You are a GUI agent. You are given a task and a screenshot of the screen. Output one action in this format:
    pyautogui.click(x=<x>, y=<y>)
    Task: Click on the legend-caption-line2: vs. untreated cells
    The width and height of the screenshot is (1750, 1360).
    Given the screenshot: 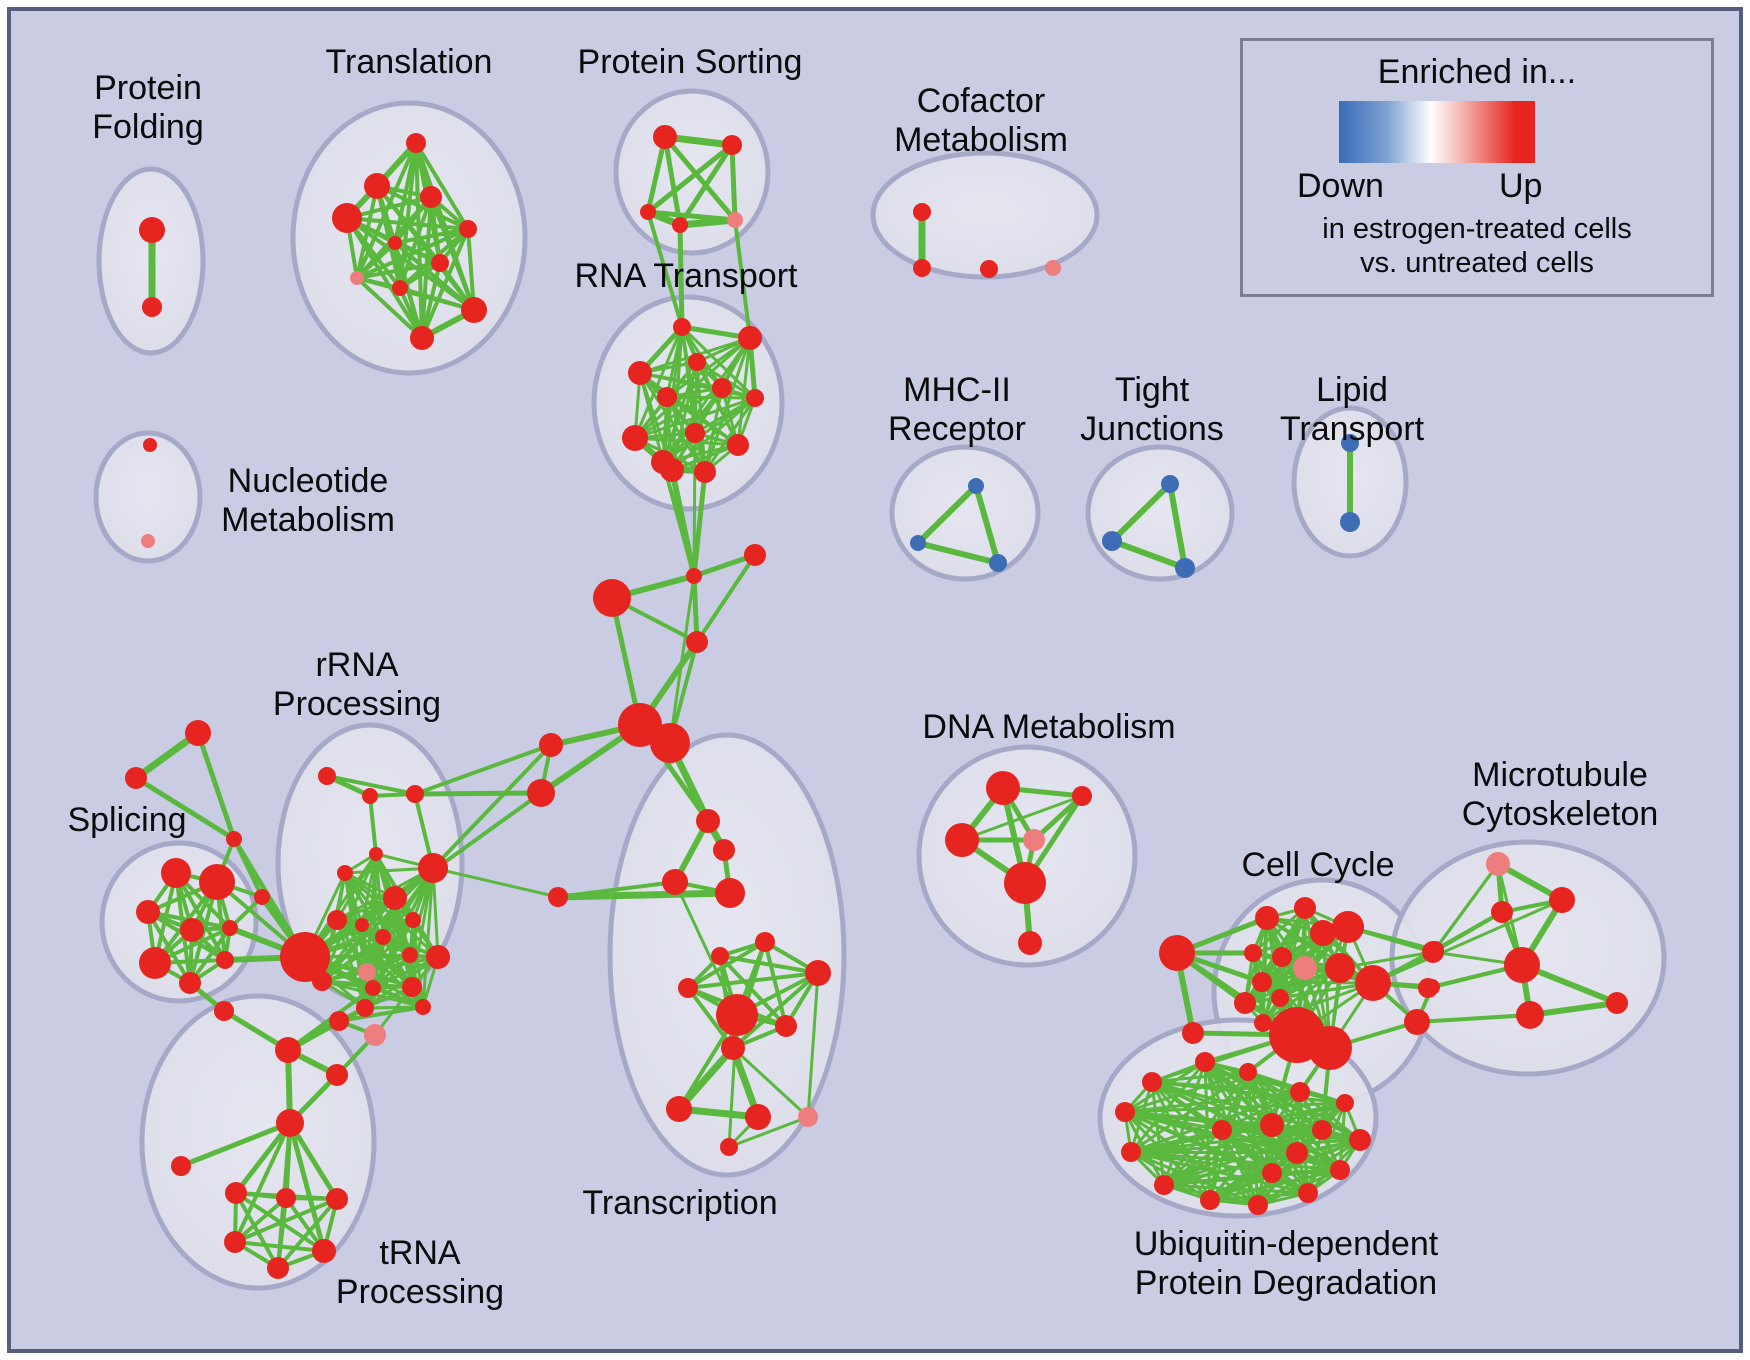 What is the action you would take?
    pyautogui.click(x=1477, y=263)
    